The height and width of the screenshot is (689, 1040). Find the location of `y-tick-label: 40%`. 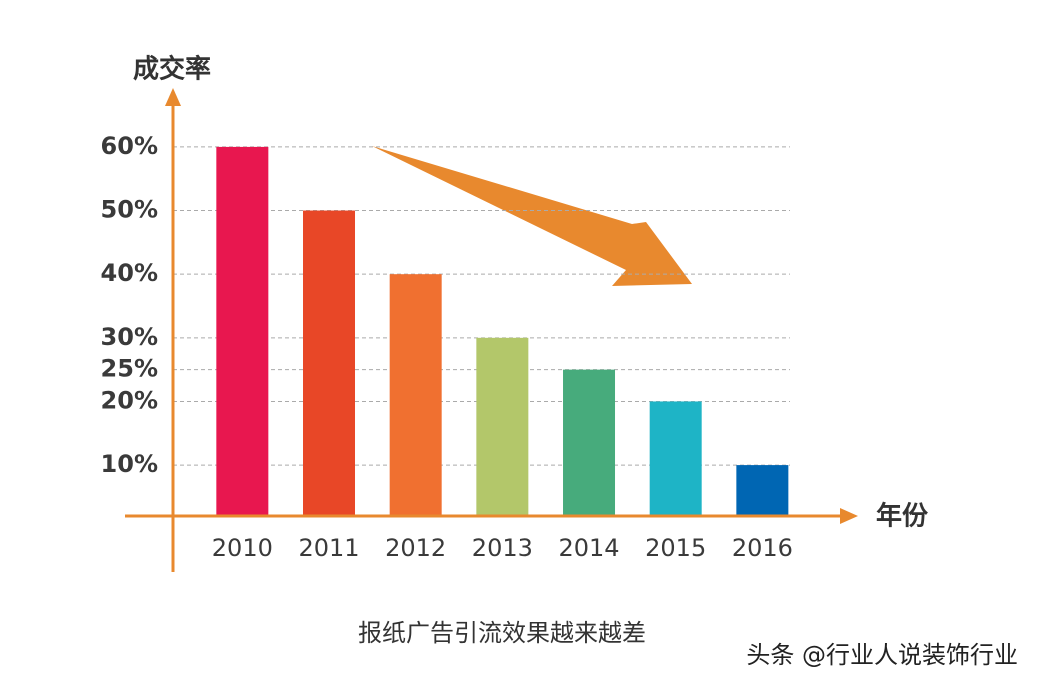

y-tick-label: 40% is located at coordinates (129, 273).